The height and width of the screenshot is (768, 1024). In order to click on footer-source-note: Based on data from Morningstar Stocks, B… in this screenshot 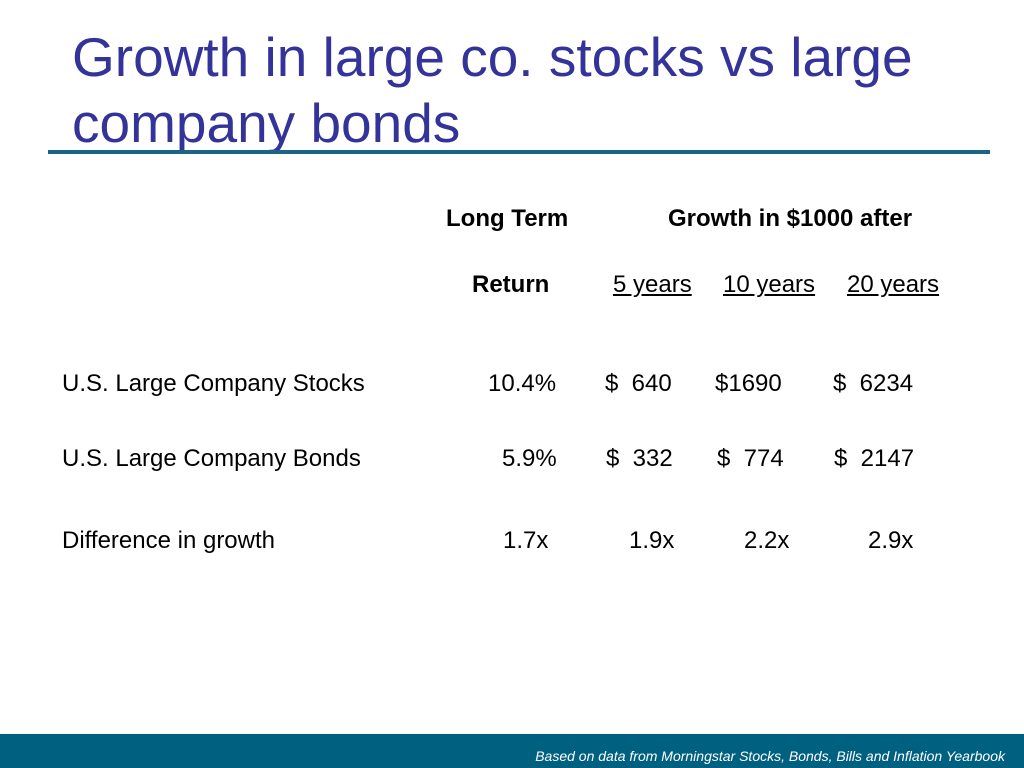, I will do `click(770, 756)`.